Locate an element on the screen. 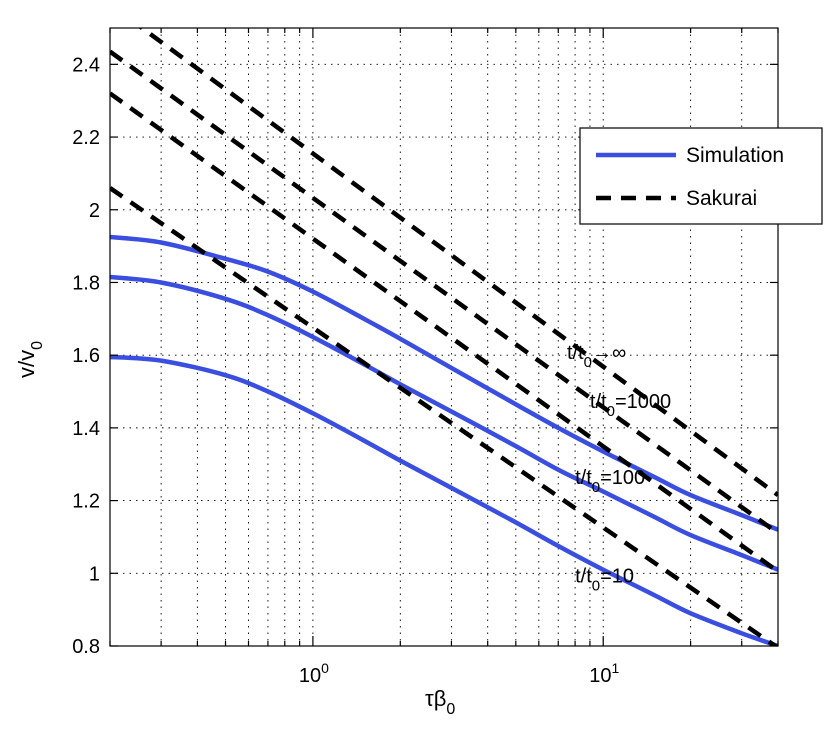 The height and width of the screenshot is (730, 830). y-tick-label: 2 is located at coordinates (94, 211).